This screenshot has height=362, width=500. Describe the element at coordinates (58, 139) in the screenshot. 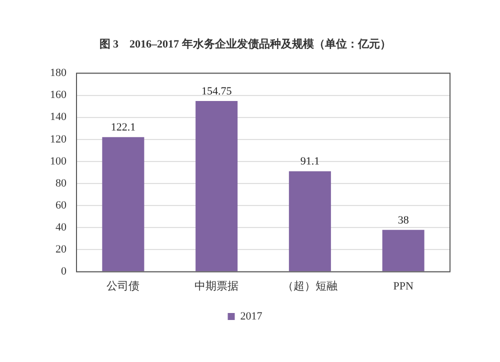

I see `y-tick-label: 120` at that location.